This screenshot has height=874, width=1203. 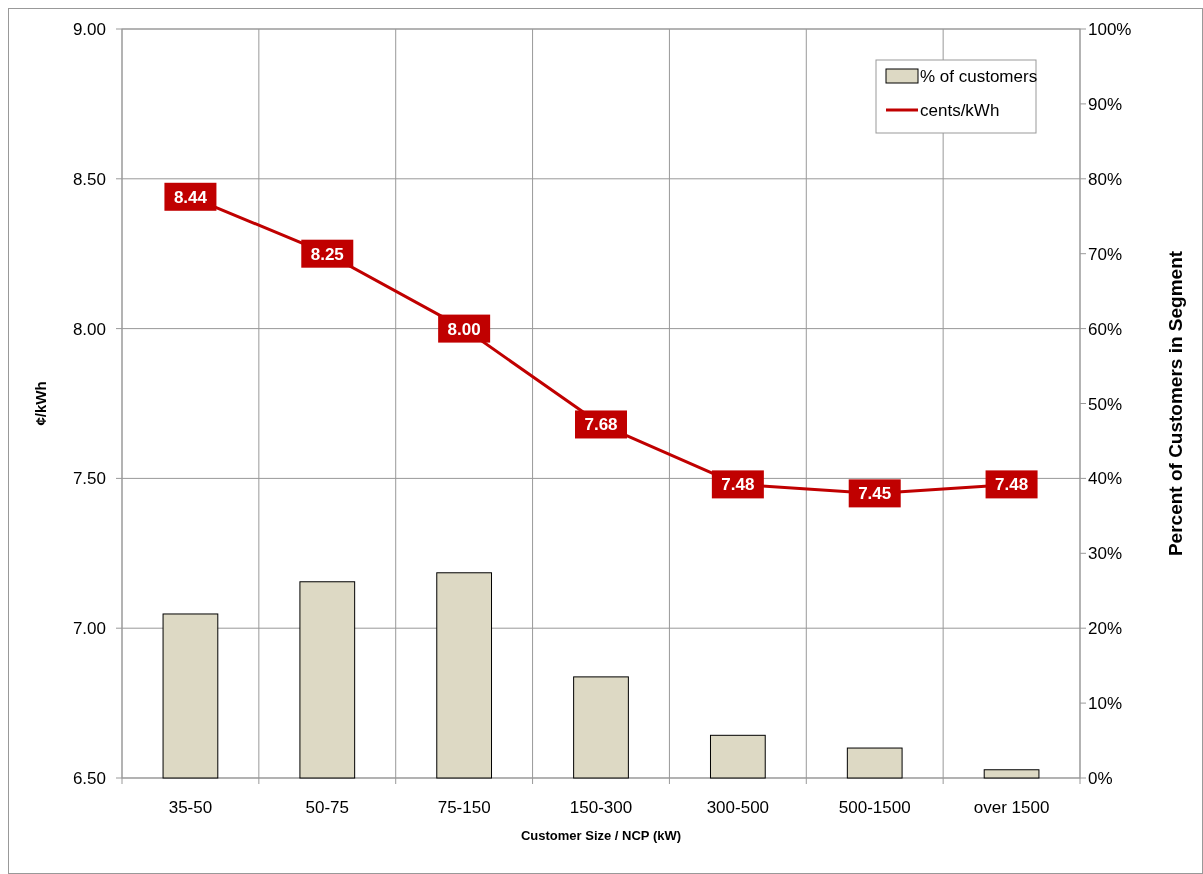 I want to click on y-tick-label: 7.50, so click(x=89, y=479).